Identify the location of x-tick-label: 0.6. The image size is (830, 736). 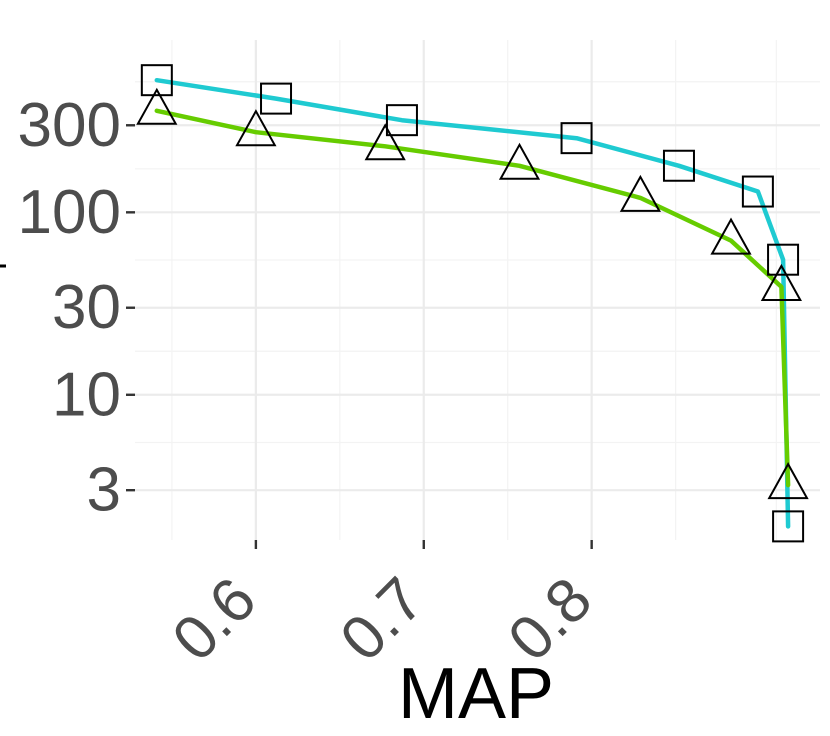
(215, 620).